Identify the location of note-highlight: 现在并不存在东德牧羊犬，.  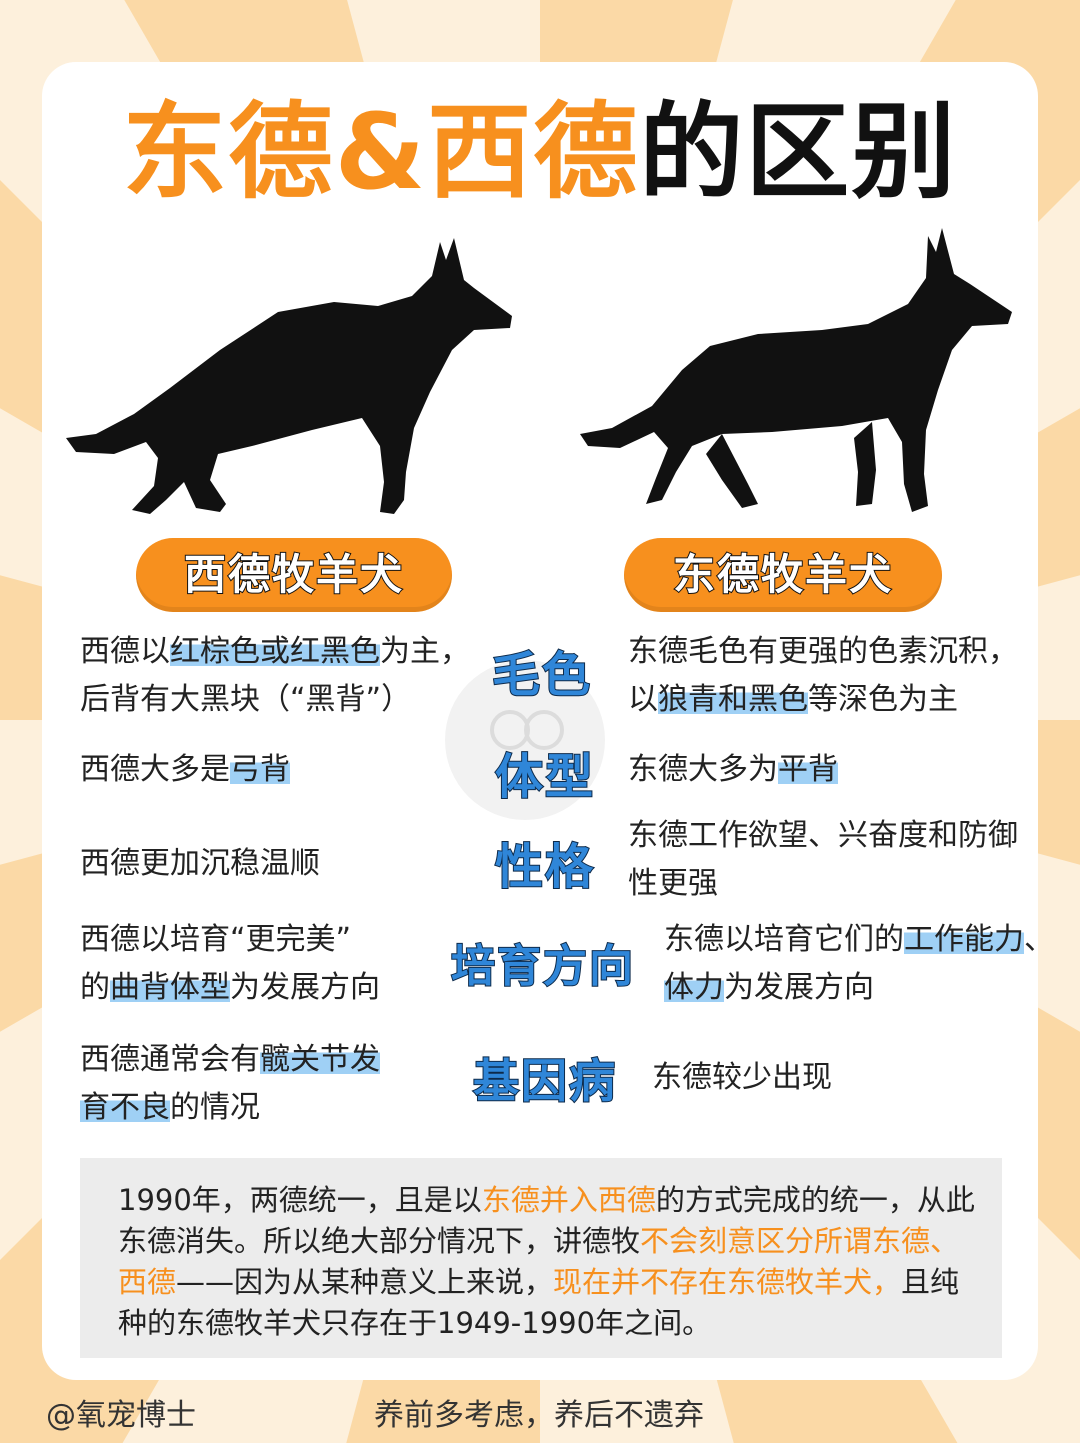
(727, 1282).